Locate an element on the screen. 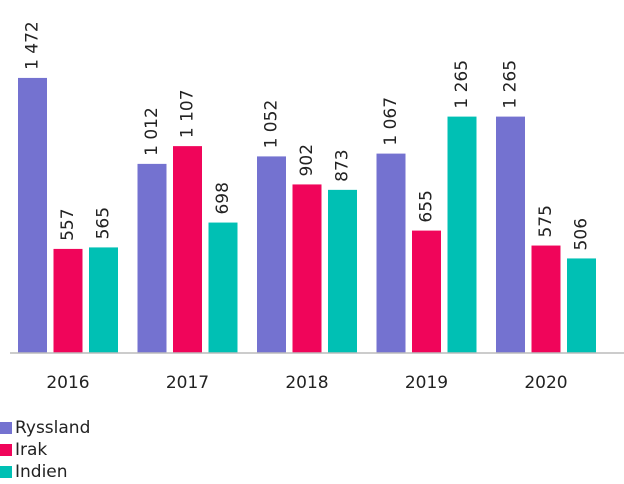 The image size is (624, 484). value-label: 902 is located at coordinates (307, 160).